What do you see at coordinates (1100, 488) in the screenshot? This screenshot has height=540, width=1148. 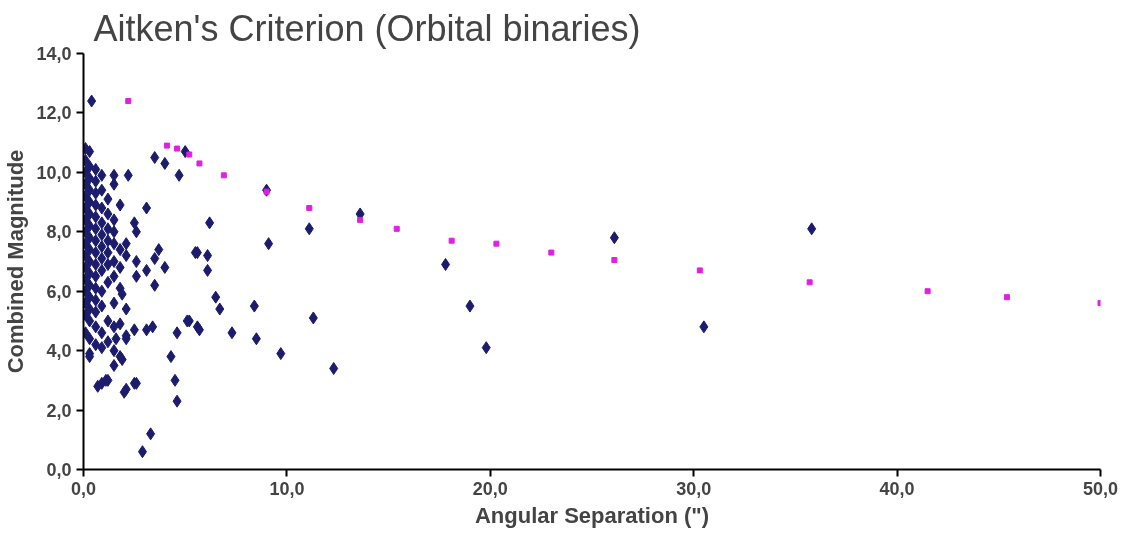 I see `x-tick-label: 50,0` at bounding box center [1100, 488].